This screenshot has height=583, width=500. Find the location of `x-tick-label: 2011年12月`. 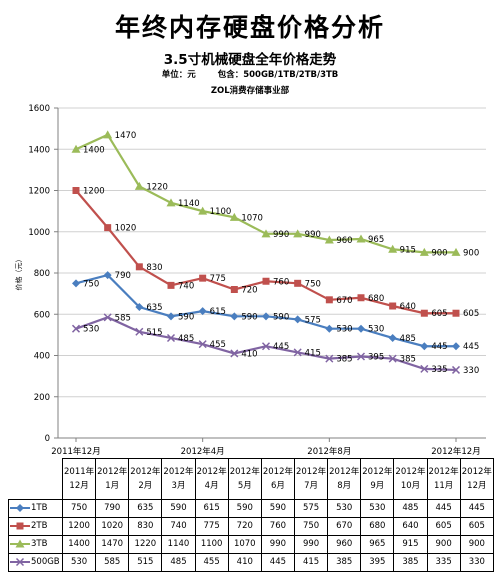

x-tick-label: 2011年12月 is located at coordinates (75, 451).